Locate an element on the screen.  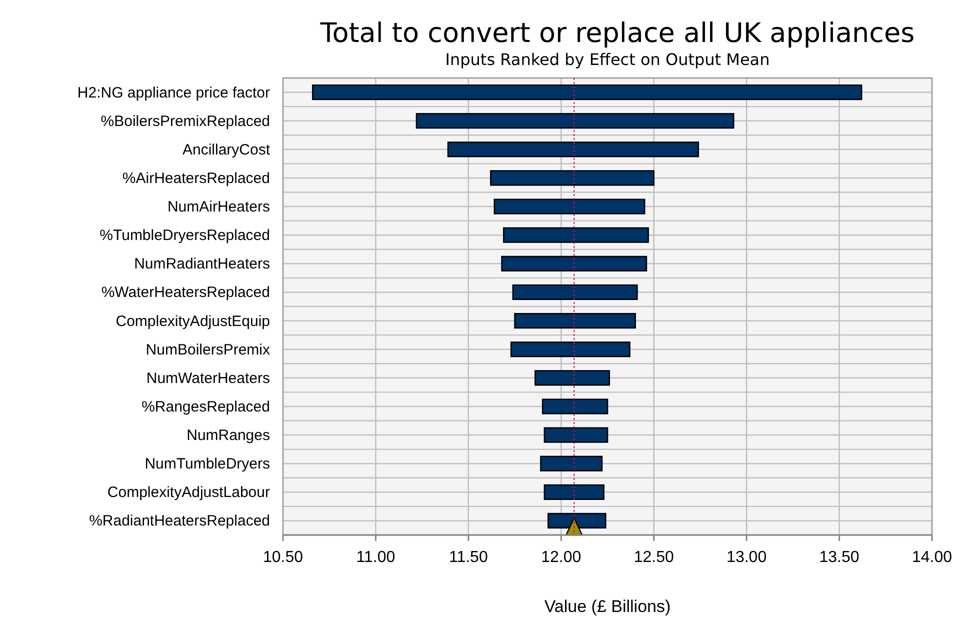
y-tick-label: NumAirHeaters is located at coordinates (218, 207).